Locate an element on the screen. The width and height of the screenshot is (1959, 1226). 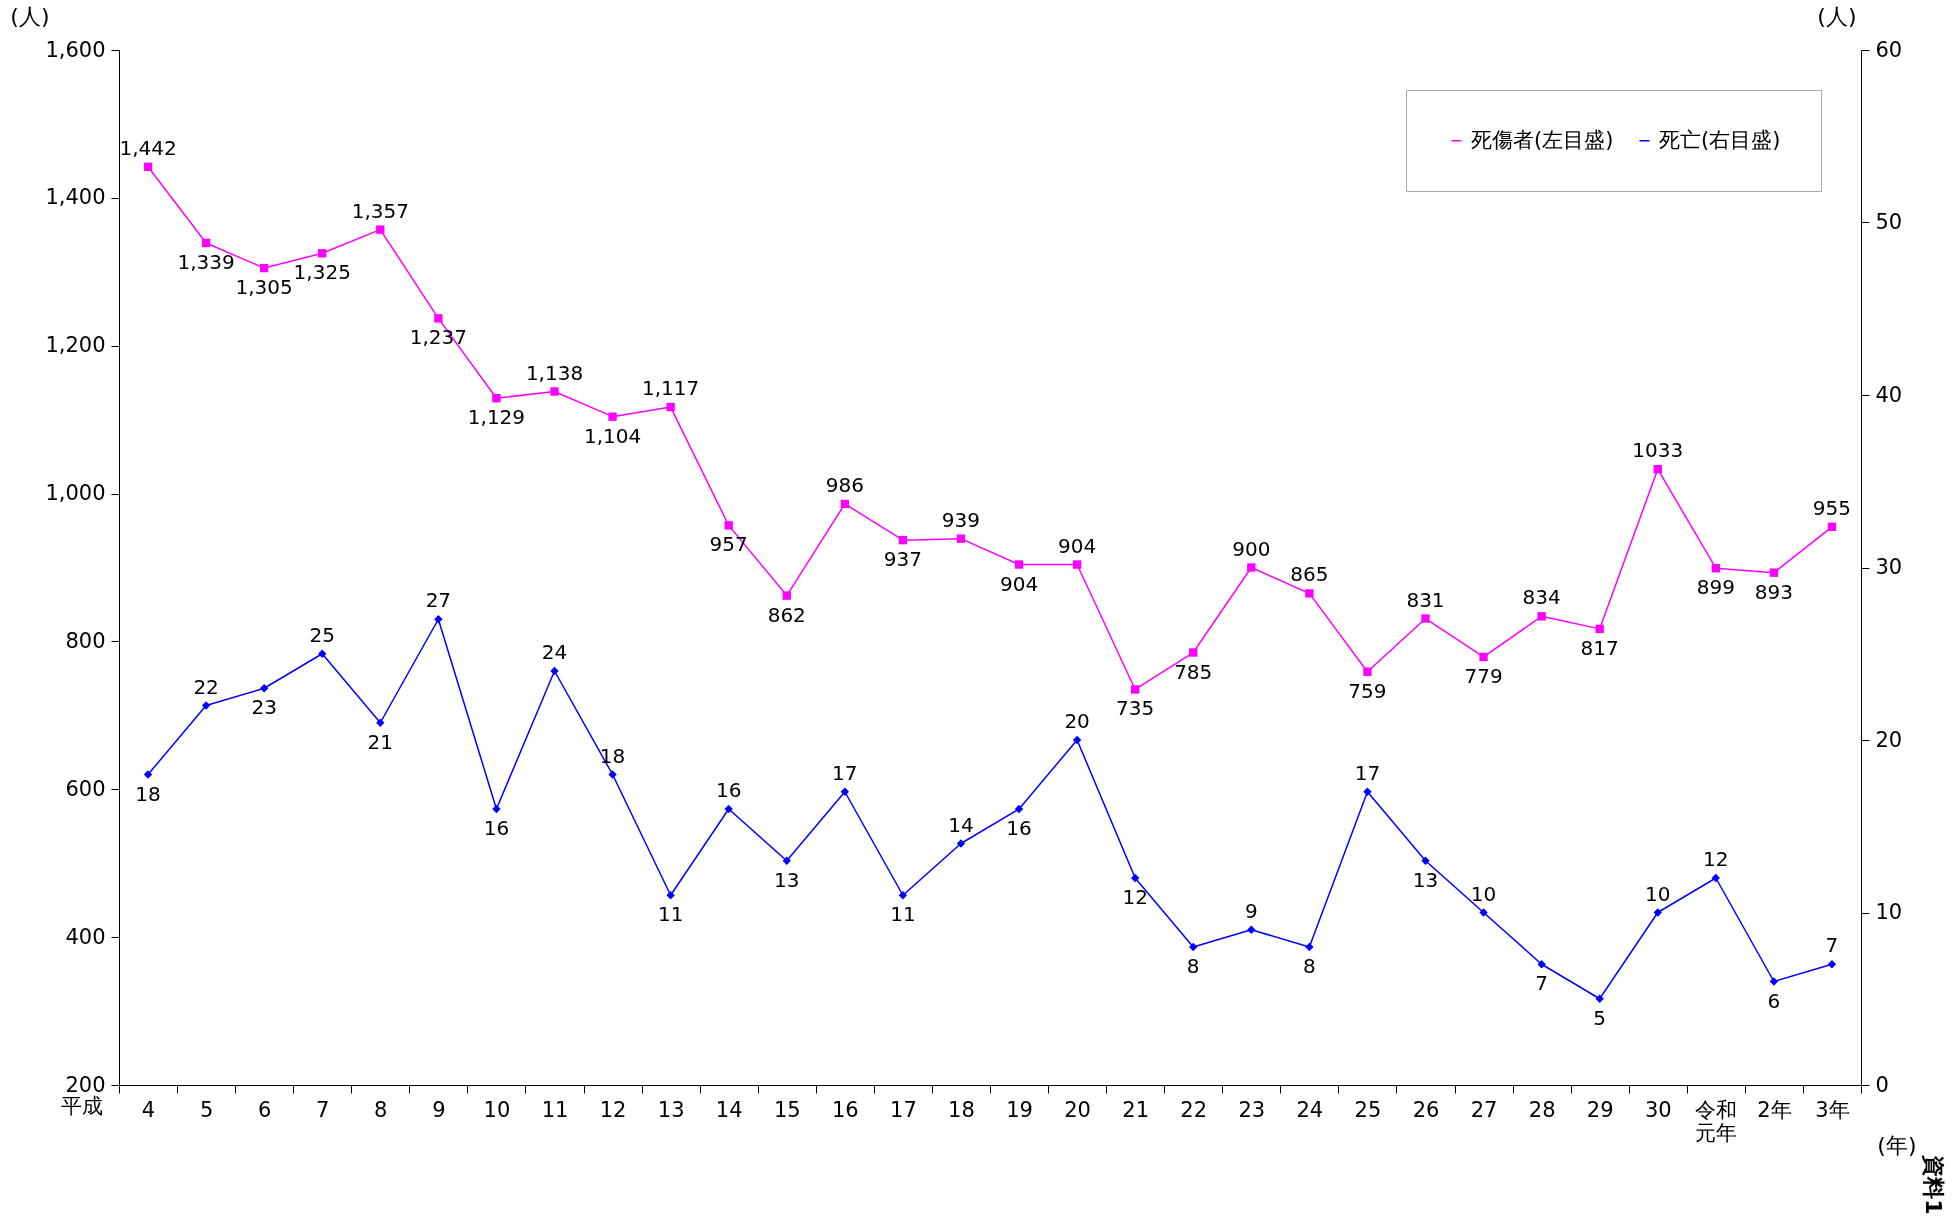
y2-axis-title: (人) is located at coordinates (1837, 16).